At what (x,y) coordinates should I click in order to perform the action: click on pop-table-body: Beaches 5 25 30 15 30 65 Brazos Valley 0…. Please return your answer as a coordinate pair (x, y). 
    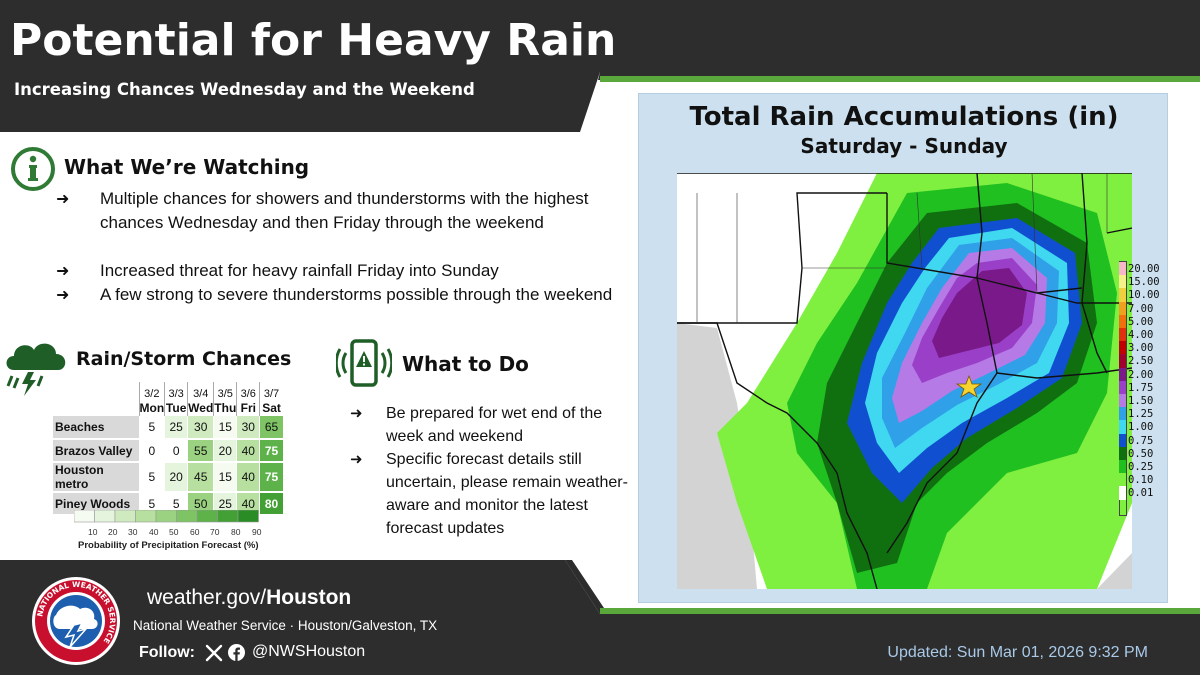
    Looking at the image, I should click on (168, 466).